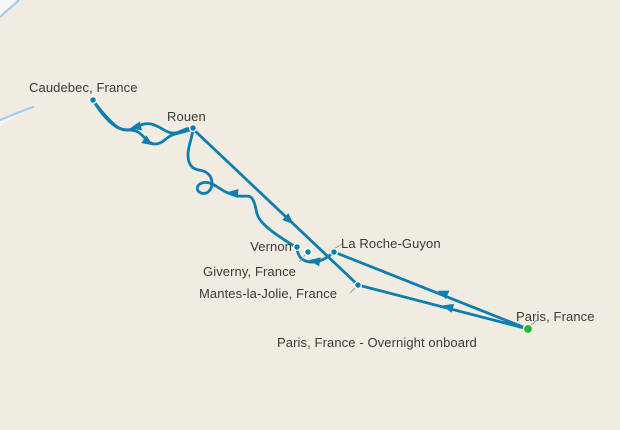  Describe the element at coordinates (233, 194) in the screenshot. I see `arrow-meander-west` at that location.